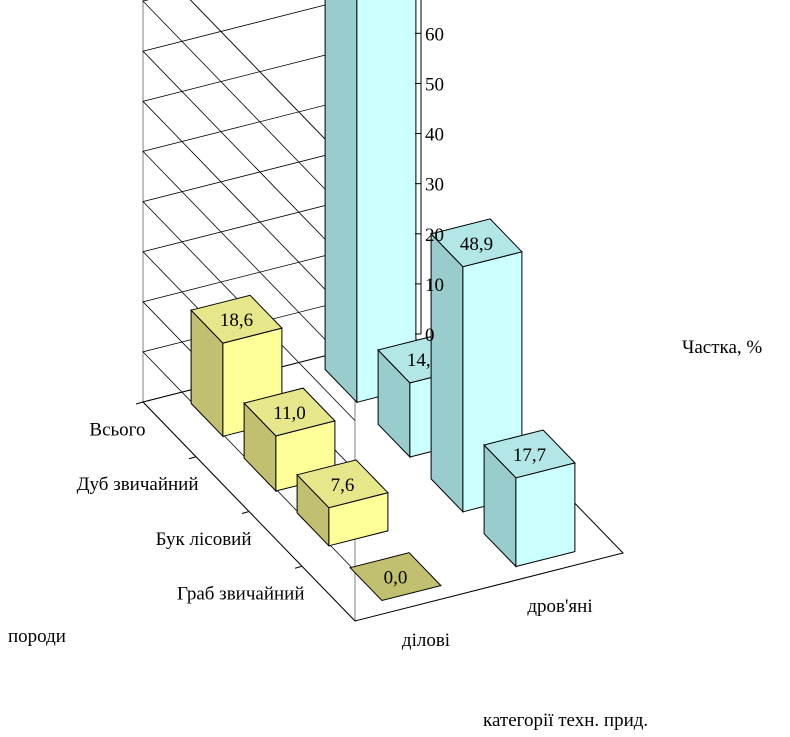  I want to click on bar-1-0: 81,4, so click(370, 202).